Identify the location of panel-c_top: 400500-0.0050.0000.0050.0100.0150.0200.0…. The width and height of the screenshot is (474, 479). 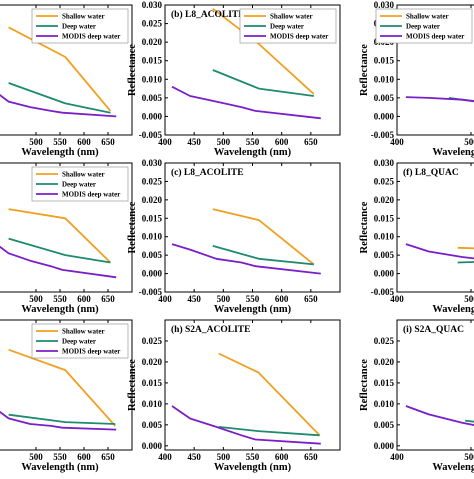
(416, 79).